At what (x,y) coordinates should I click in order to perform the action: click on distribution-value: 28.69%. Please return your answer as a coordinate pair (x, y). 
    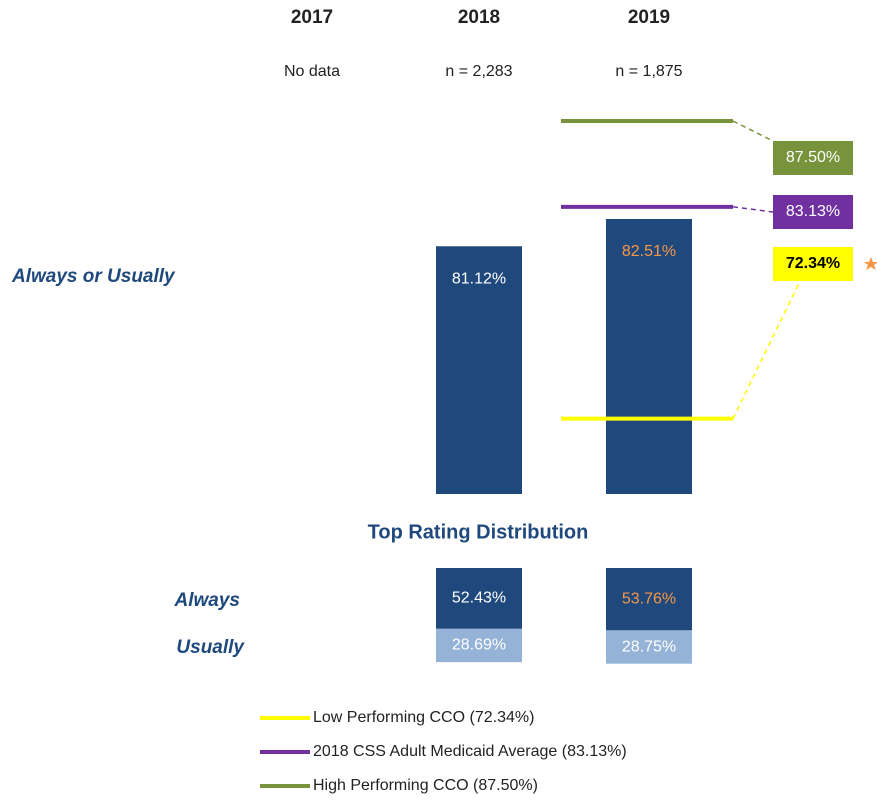
    Looking at the image, I should click on (479, 645).